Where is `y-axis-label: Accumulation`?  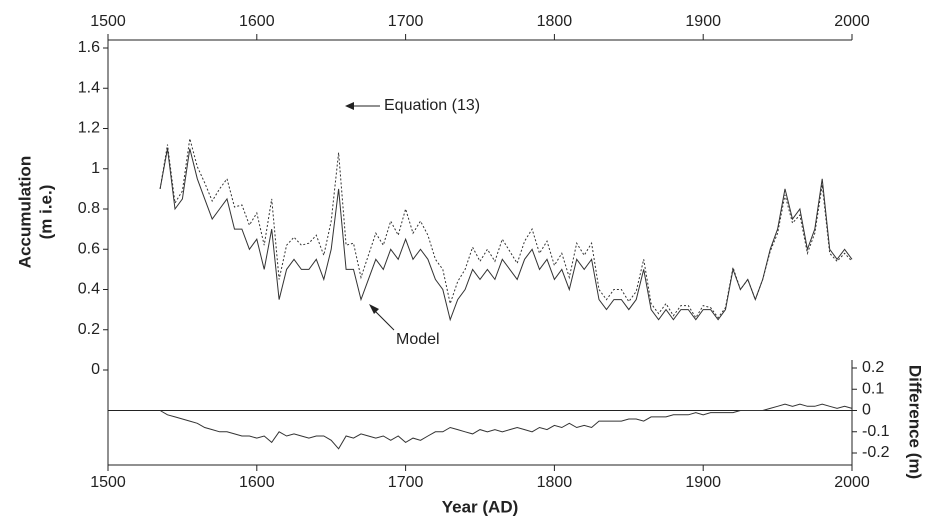 y-axis-label: Accumulation is located at coordinates (24, 212).